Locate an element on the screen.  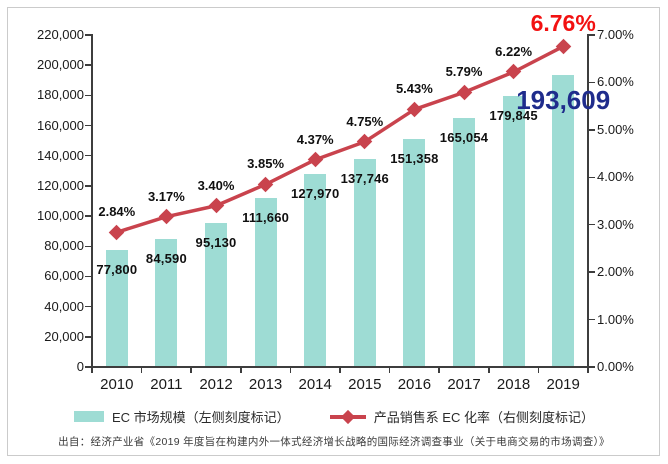
bar-value-label: 111,660 is located at coordinates (266, 218).